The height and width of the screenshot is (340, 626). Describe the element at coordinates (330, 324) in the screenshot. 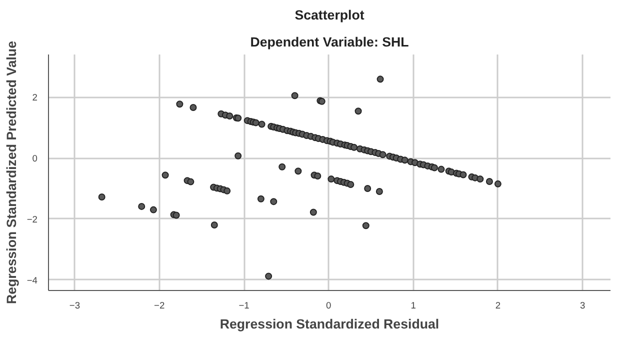

I see `x-axis-title: Regression Standardized Residual` at that location.